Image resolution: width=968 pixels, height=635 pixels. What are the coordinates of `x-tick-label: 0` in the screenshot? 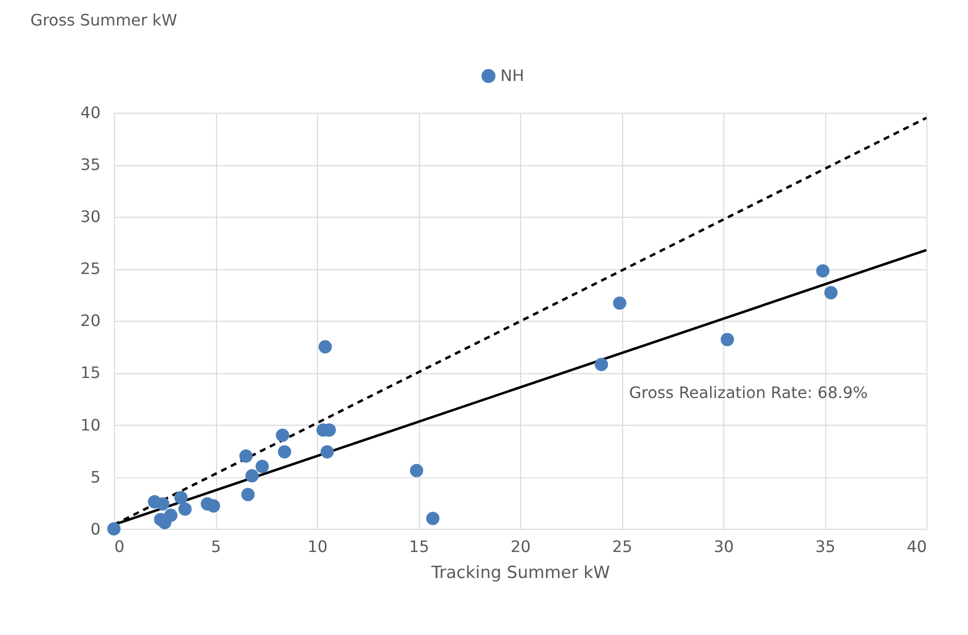 It's located at (119, 546).